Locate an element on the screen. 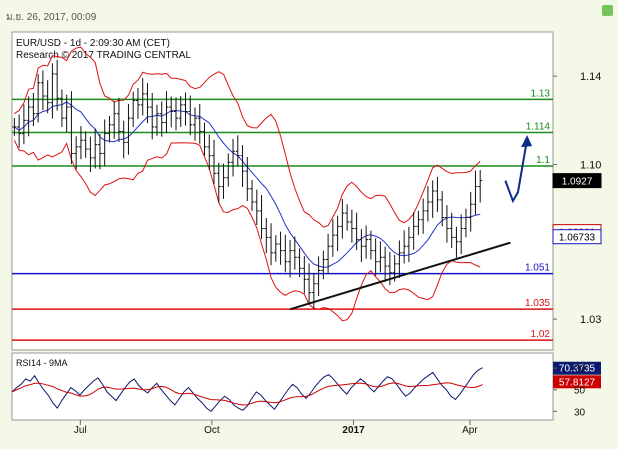  y-tick-label: 1.14 is located at coordinates (590, 77).